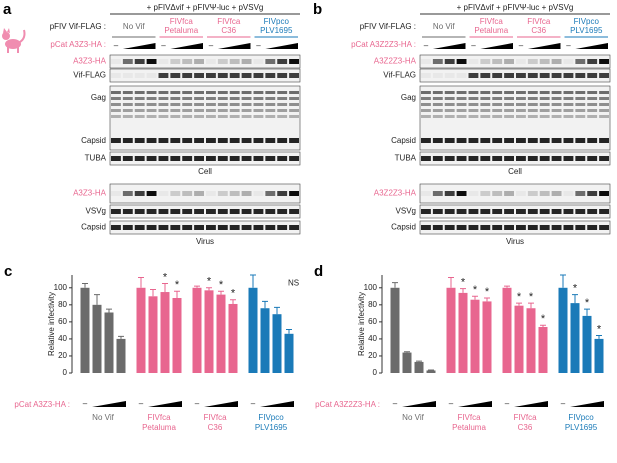 The height and width of the screenshot is (463, 617). I want to click on group-label: FIVfca, so click(525, 417).